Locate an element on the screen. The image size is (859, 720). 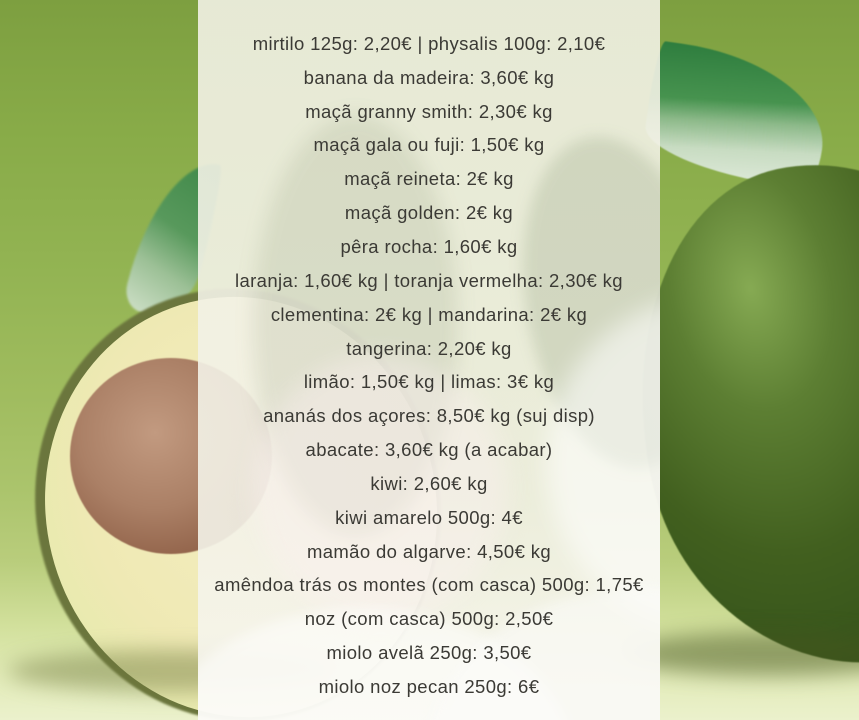
price-list-item: abacate: 3,60€ kg (a acabar) is located at coordinates (429, 450).